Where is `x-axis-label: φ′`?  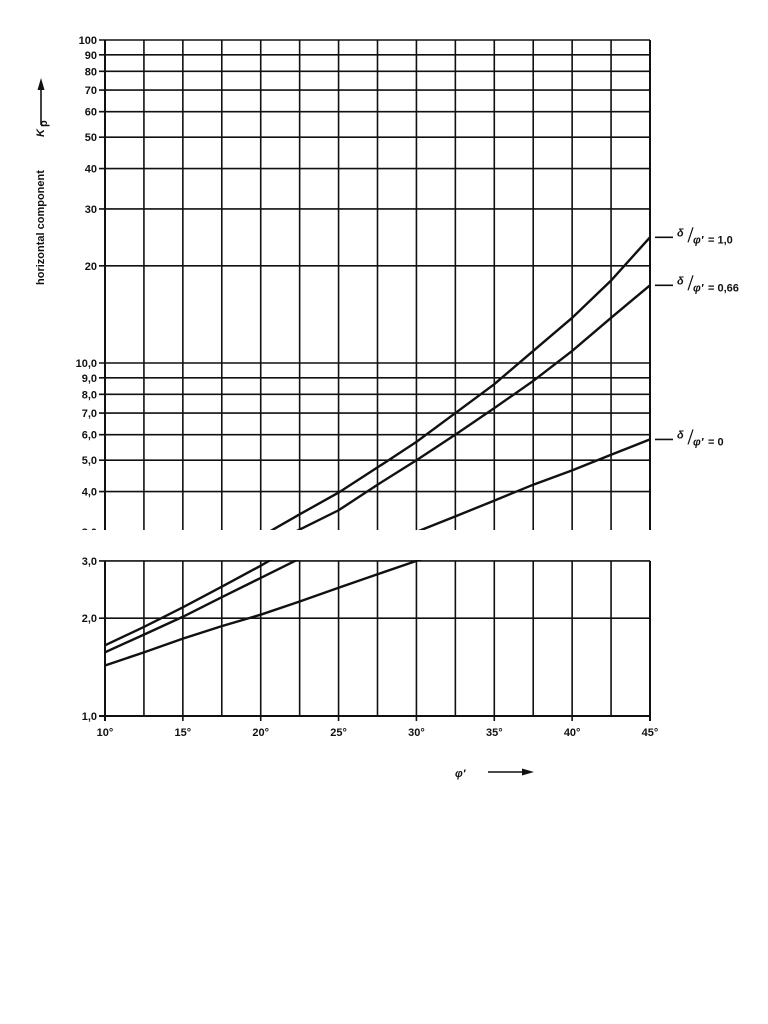 x-axis-label: φ′ is located at coordinates (461, 774).